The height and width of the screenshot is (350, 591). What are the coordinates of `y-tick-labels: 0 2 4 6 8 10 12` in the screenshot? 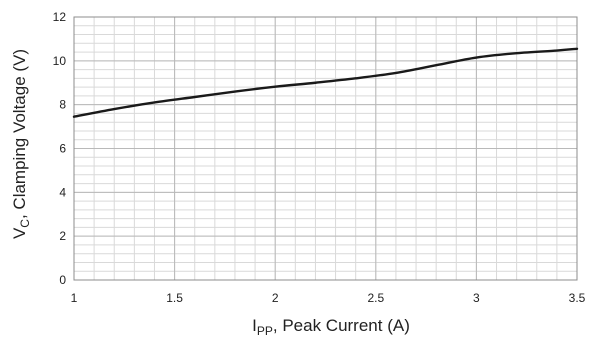 It's located at (60, 148).